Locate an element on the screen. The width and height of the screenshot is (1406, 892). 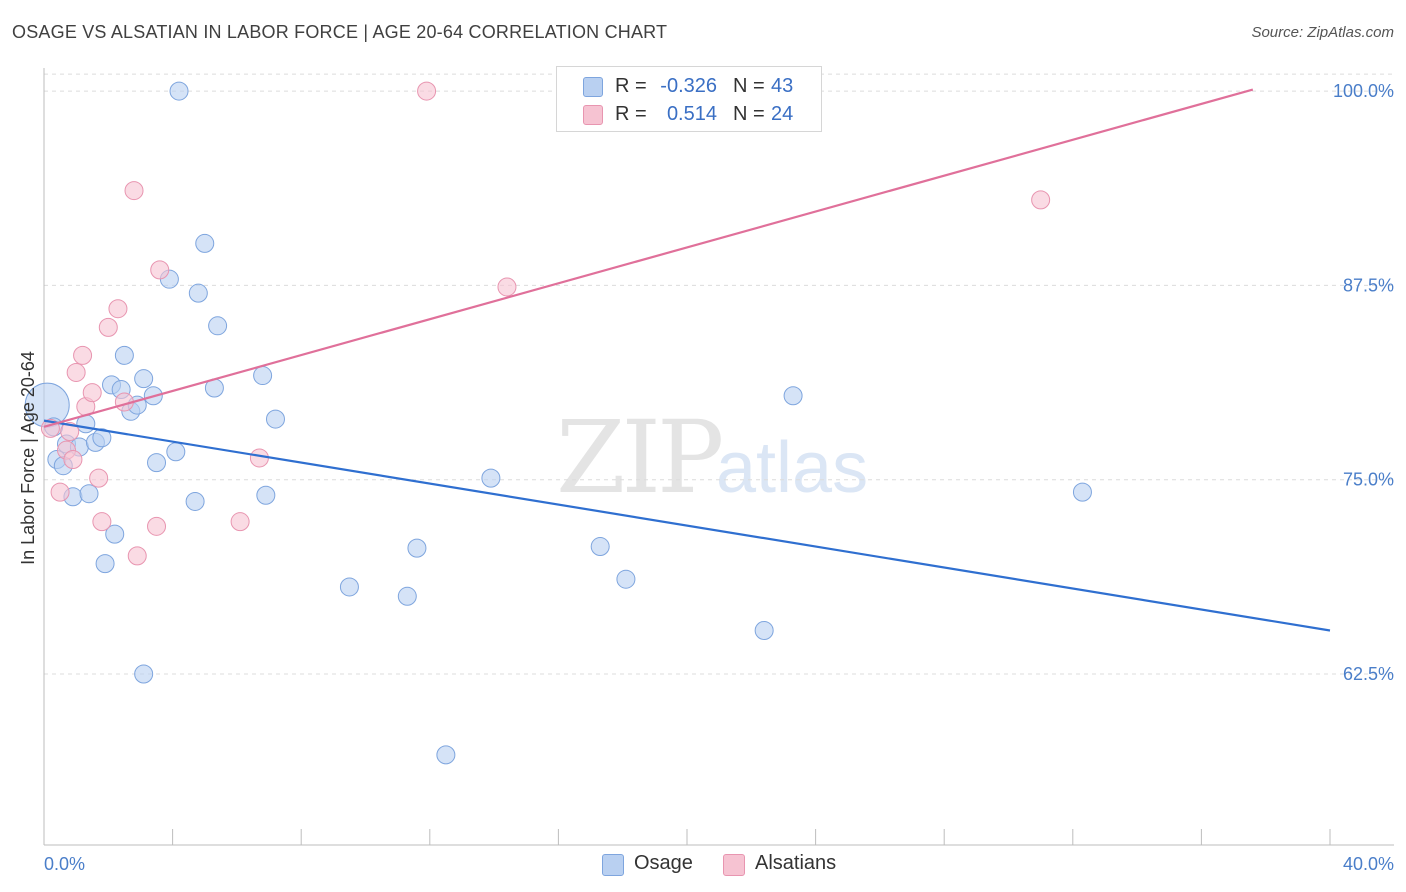
y-tick-label-2: 87.5% is located at coordinates (1368, 285).